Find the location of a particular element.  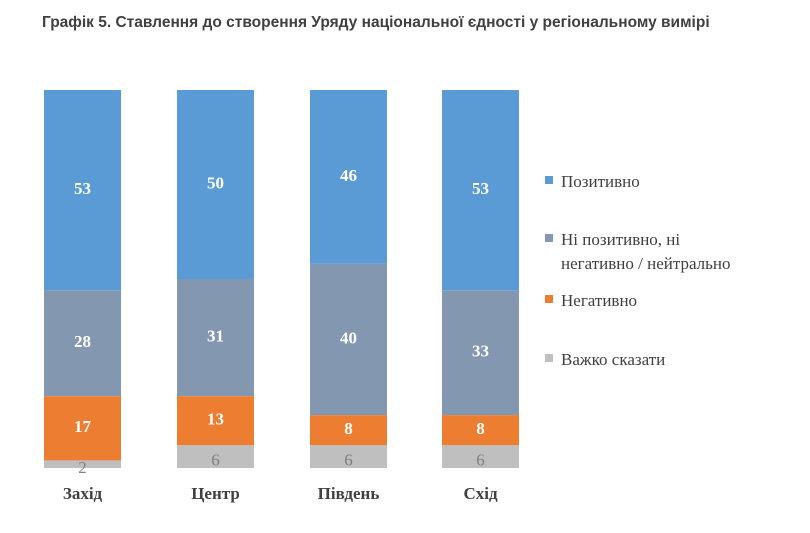

category-label: Центр is located at coordinates (215, 493).